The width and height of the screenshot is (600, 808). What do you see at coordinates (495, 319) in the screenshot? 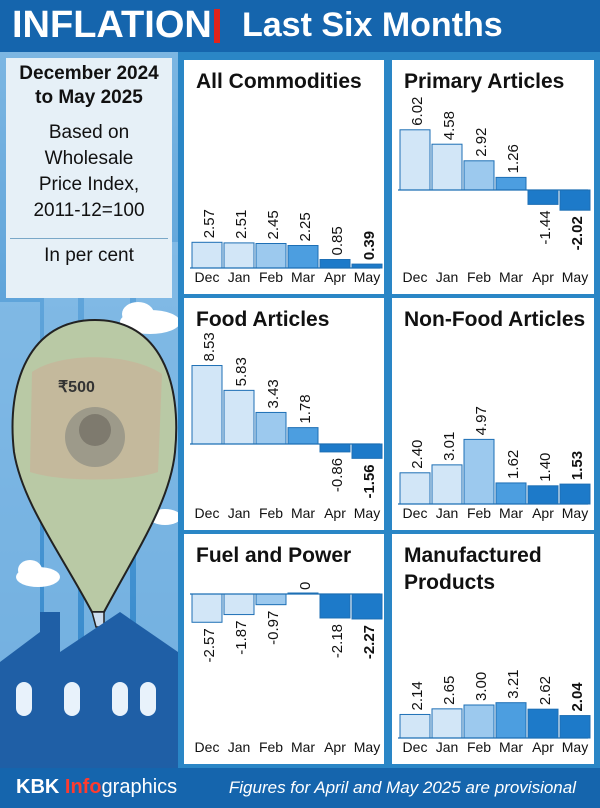
I see `chart-title: Non-Food Articles` at bounding box center [495, 319].